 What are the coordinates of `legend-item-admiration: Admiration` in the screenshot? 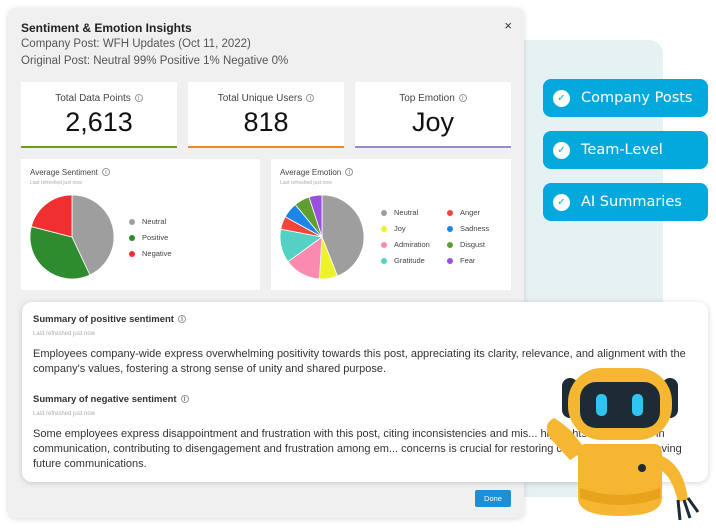 It's located at (405, 244).